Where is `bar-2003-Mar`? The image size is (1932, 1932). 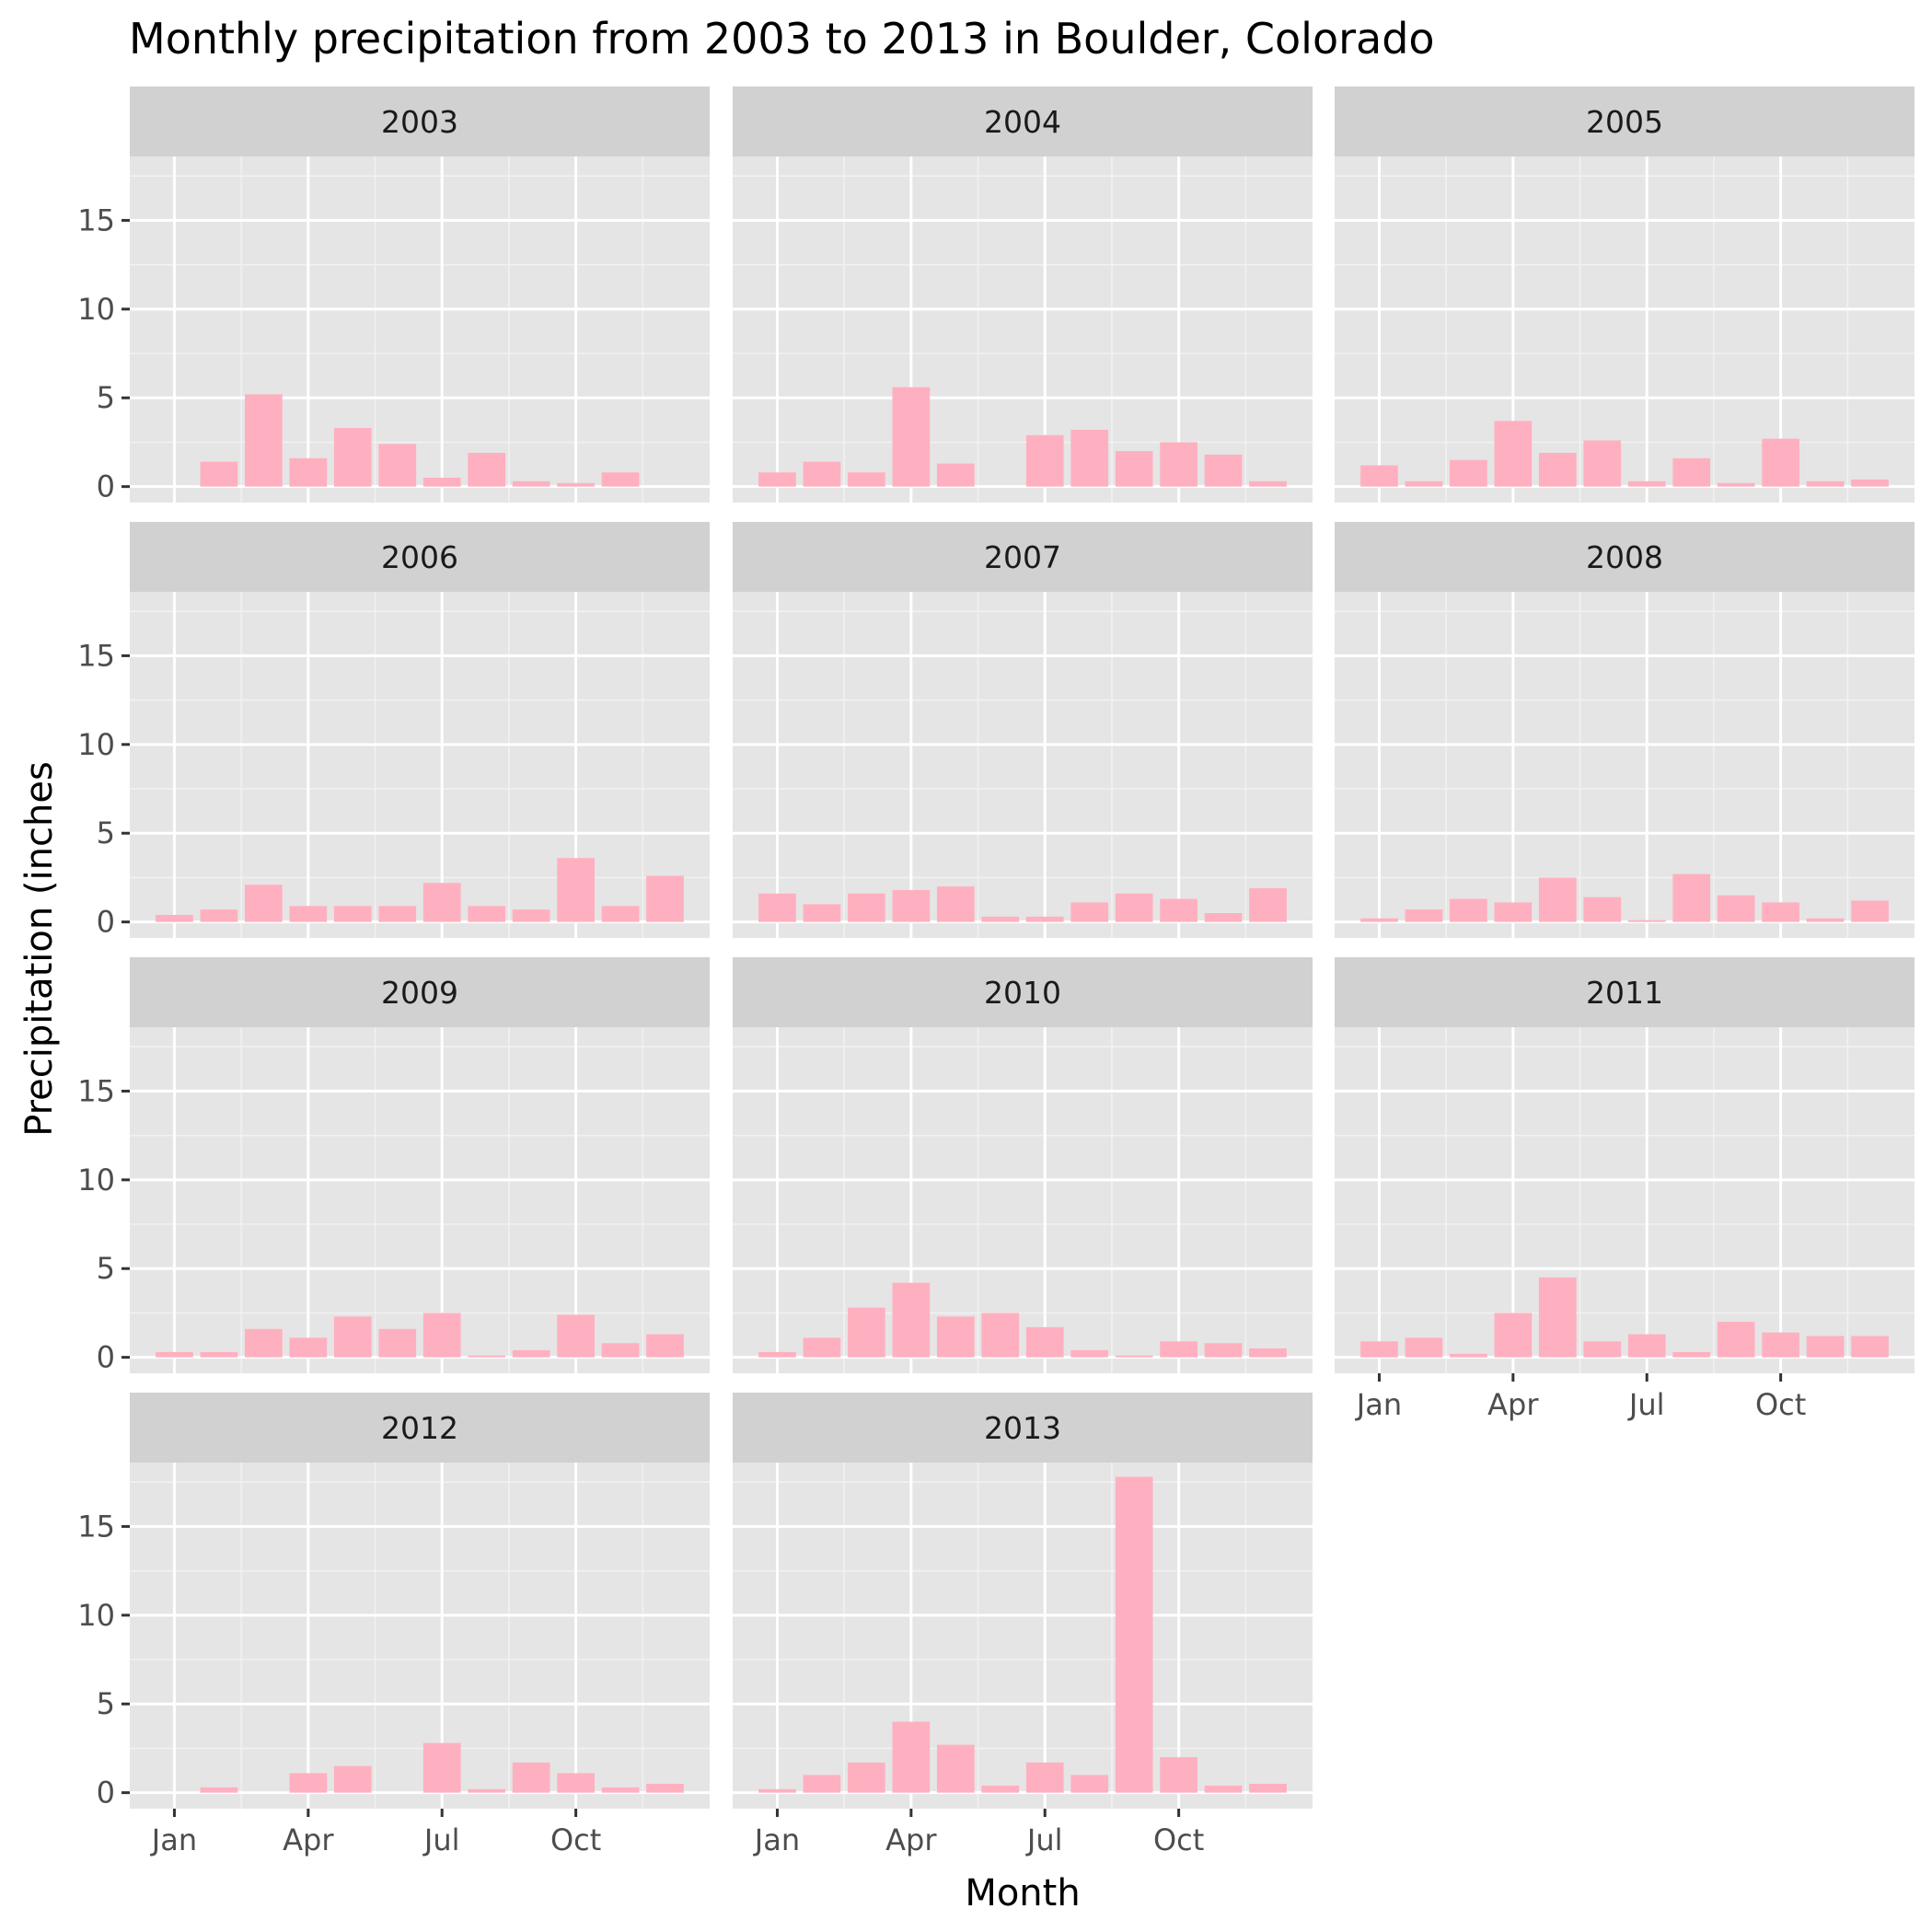 bar-2003-Mar is located at coordinates (264, 441).